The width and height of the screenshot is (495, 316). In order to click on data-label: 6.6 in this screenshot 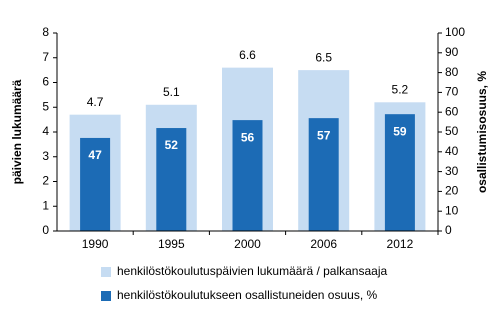, I will do `click(247, 55)`.